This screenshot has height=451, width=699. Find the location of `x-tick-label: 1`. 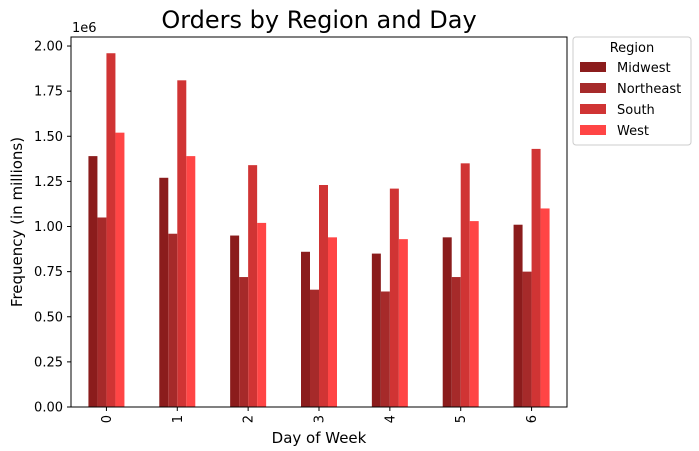

x-tick-label: 1 is located at coordinates (178, 419).